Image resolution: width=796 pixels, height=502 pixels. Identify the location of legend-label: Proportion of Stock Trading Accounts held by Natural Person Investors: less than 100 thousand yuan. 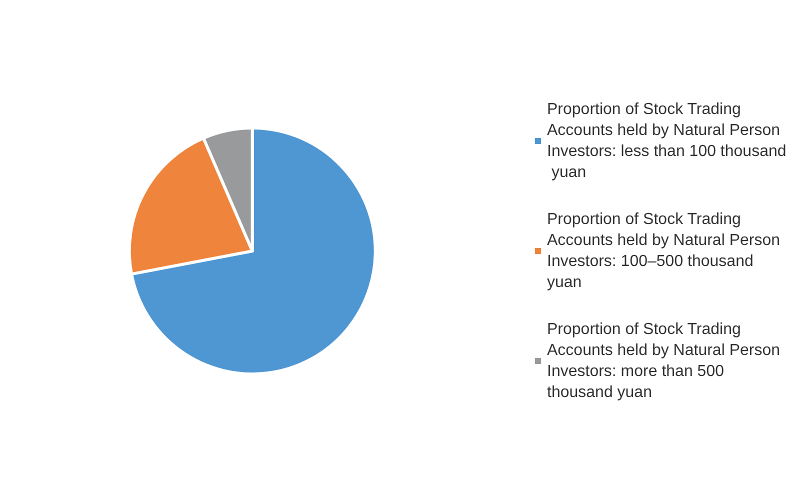
(666, 141).